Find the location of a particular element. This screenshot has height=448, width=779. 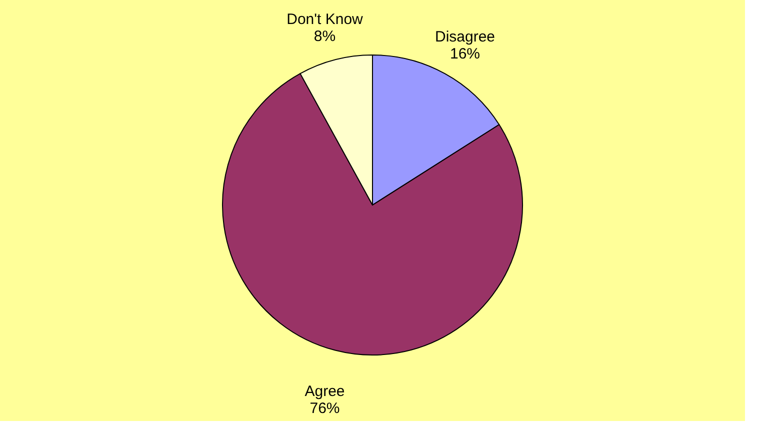

data-label: 16% is located at coordinates (465, 54).